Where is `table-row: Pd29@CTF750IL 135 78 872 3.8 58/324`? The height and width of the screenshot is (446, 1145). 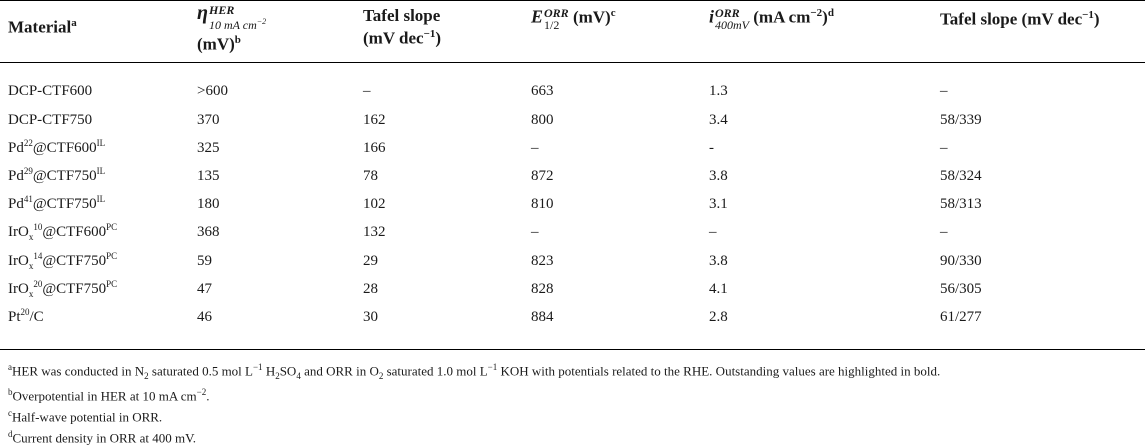
table-row: Pd29@CTF750IL 135 78 872 3.8 58/324 is located at coordinates (572, 180).